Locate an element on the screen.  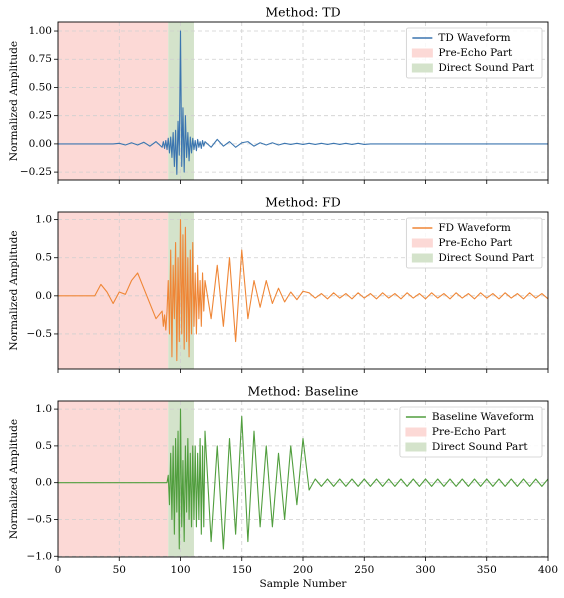
x-tick-label: 200 is located at coordinates (303, 570).